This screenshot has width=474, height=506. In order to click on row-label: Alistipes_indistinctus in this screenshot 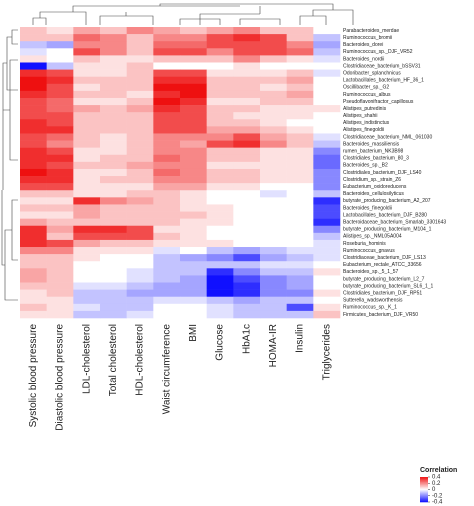, I will do `click(366, 123)`.